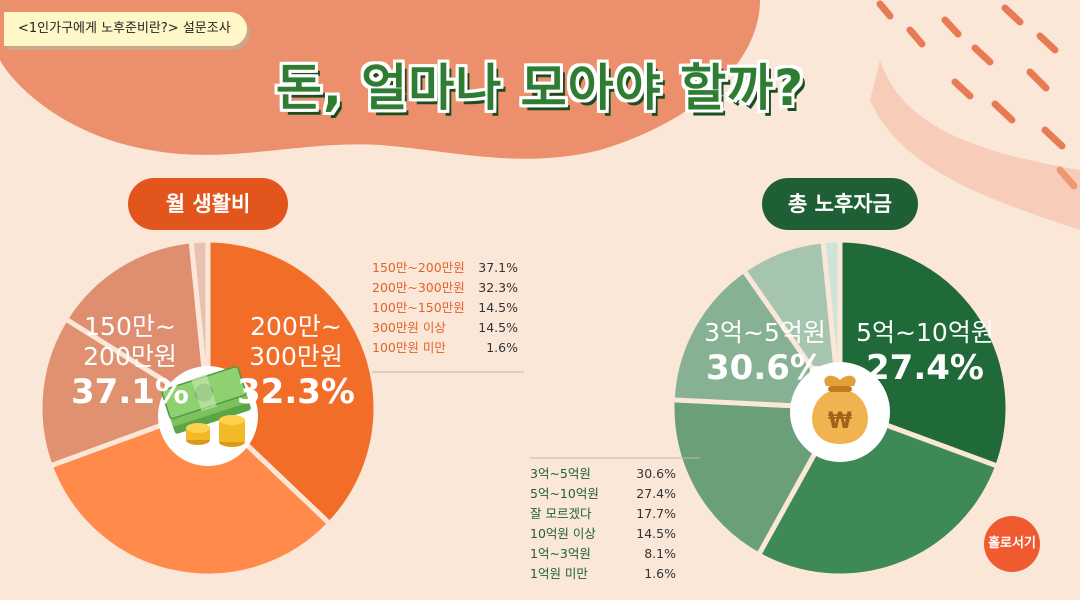 This screenshot has width=1080, height=600. What do you see at coordinates (563, 533) in the screenshot?
I see `legend-label: 10억원 이상` at bounding box center [563, 533].